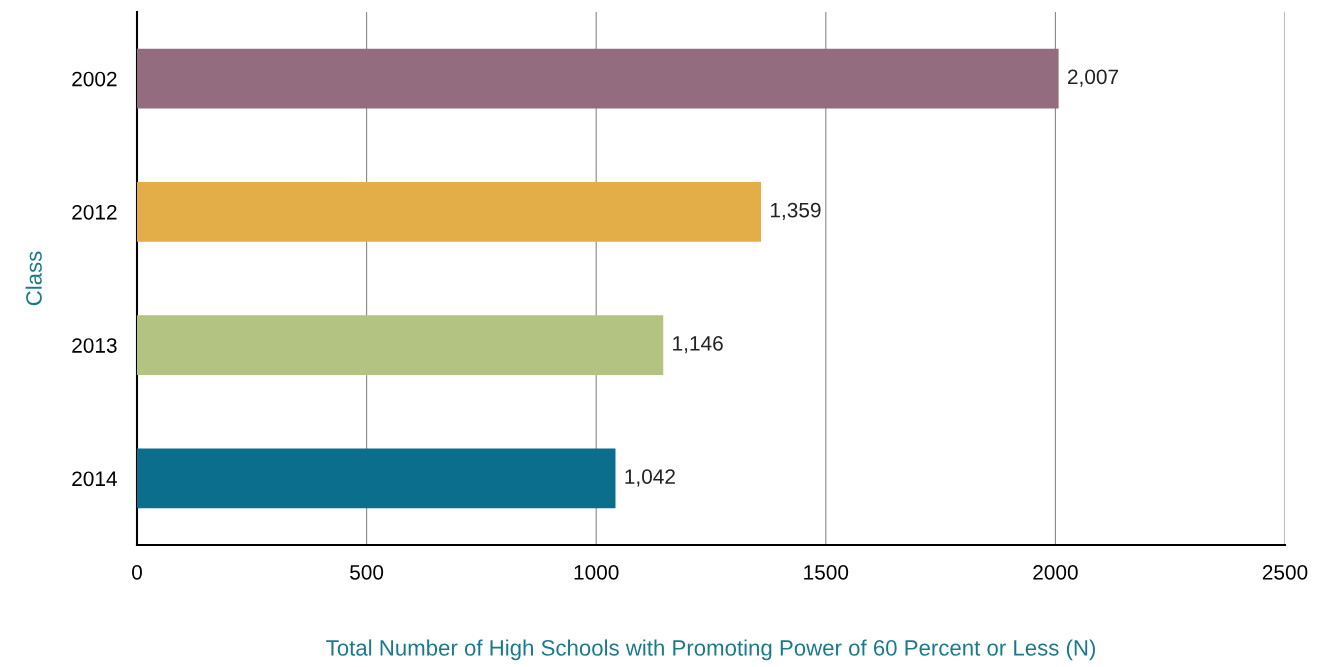 The width and height of the screenshot is (1323, 667). Describe the element at coordinates (826, 572) in the screenshot. I see `x-tick-label: 1500` at that location.